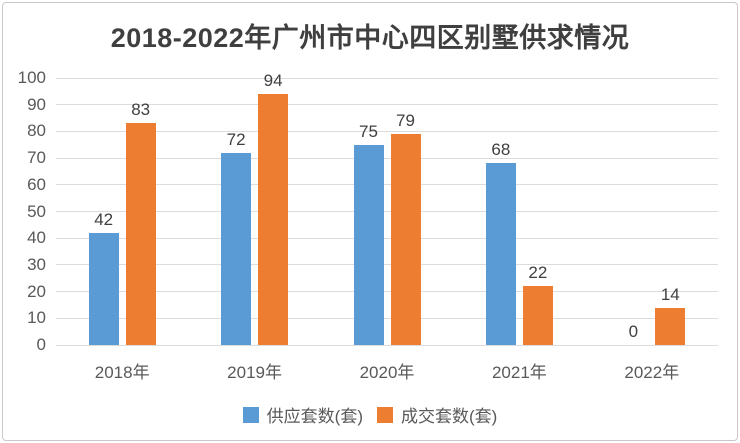  Describe the element at coordinates (670, 294) in the screenshot. I see `data-label: 14` at that location.